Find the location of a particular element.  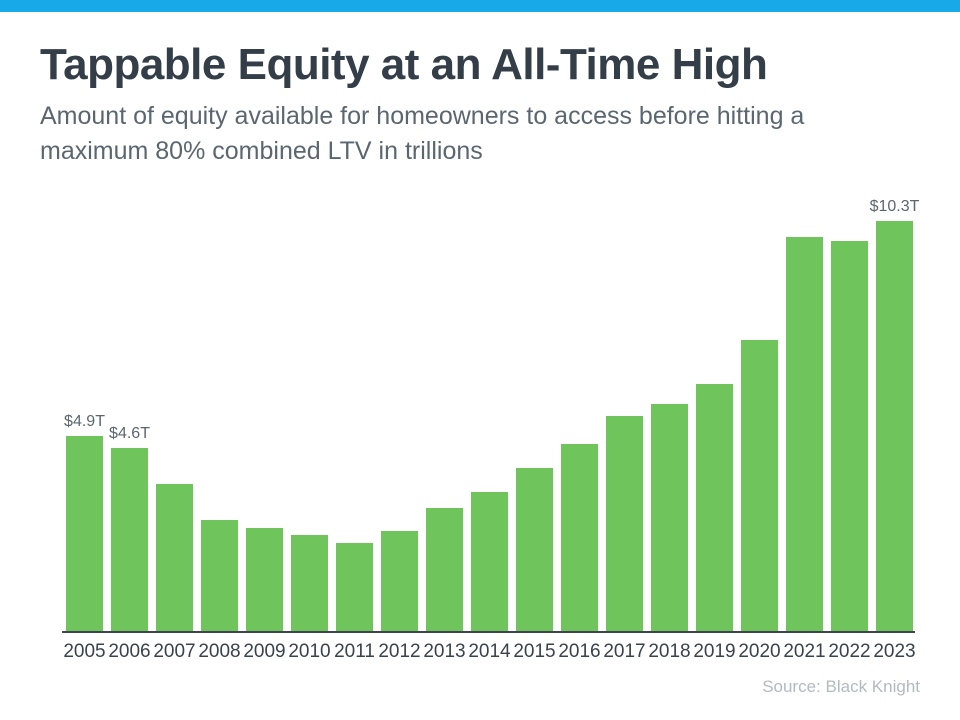

top-accent-bar is located at coordinates (480, 6).